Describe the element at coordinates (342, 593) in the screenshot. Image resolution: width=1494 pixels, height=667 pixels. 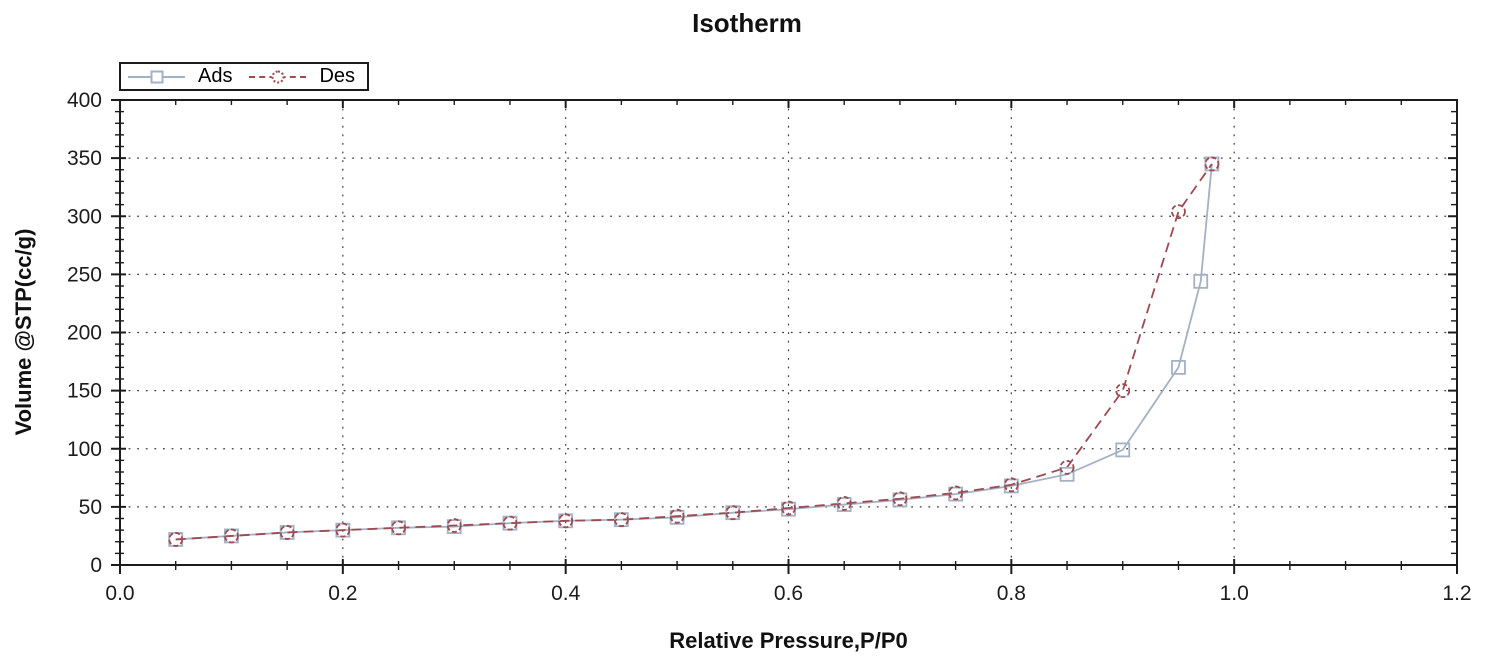
I see `svg-text: 0.2` at that location.